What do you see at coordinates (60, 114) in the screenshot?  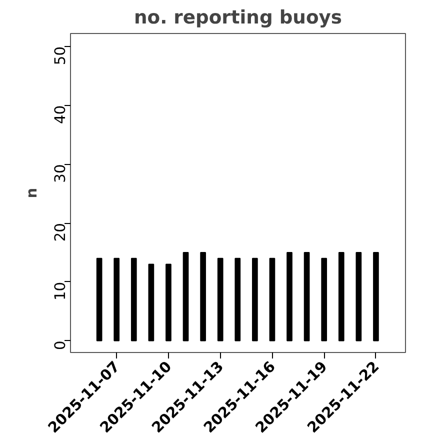 I see `y-tick-label: 40` at bounding box center [60, 114].